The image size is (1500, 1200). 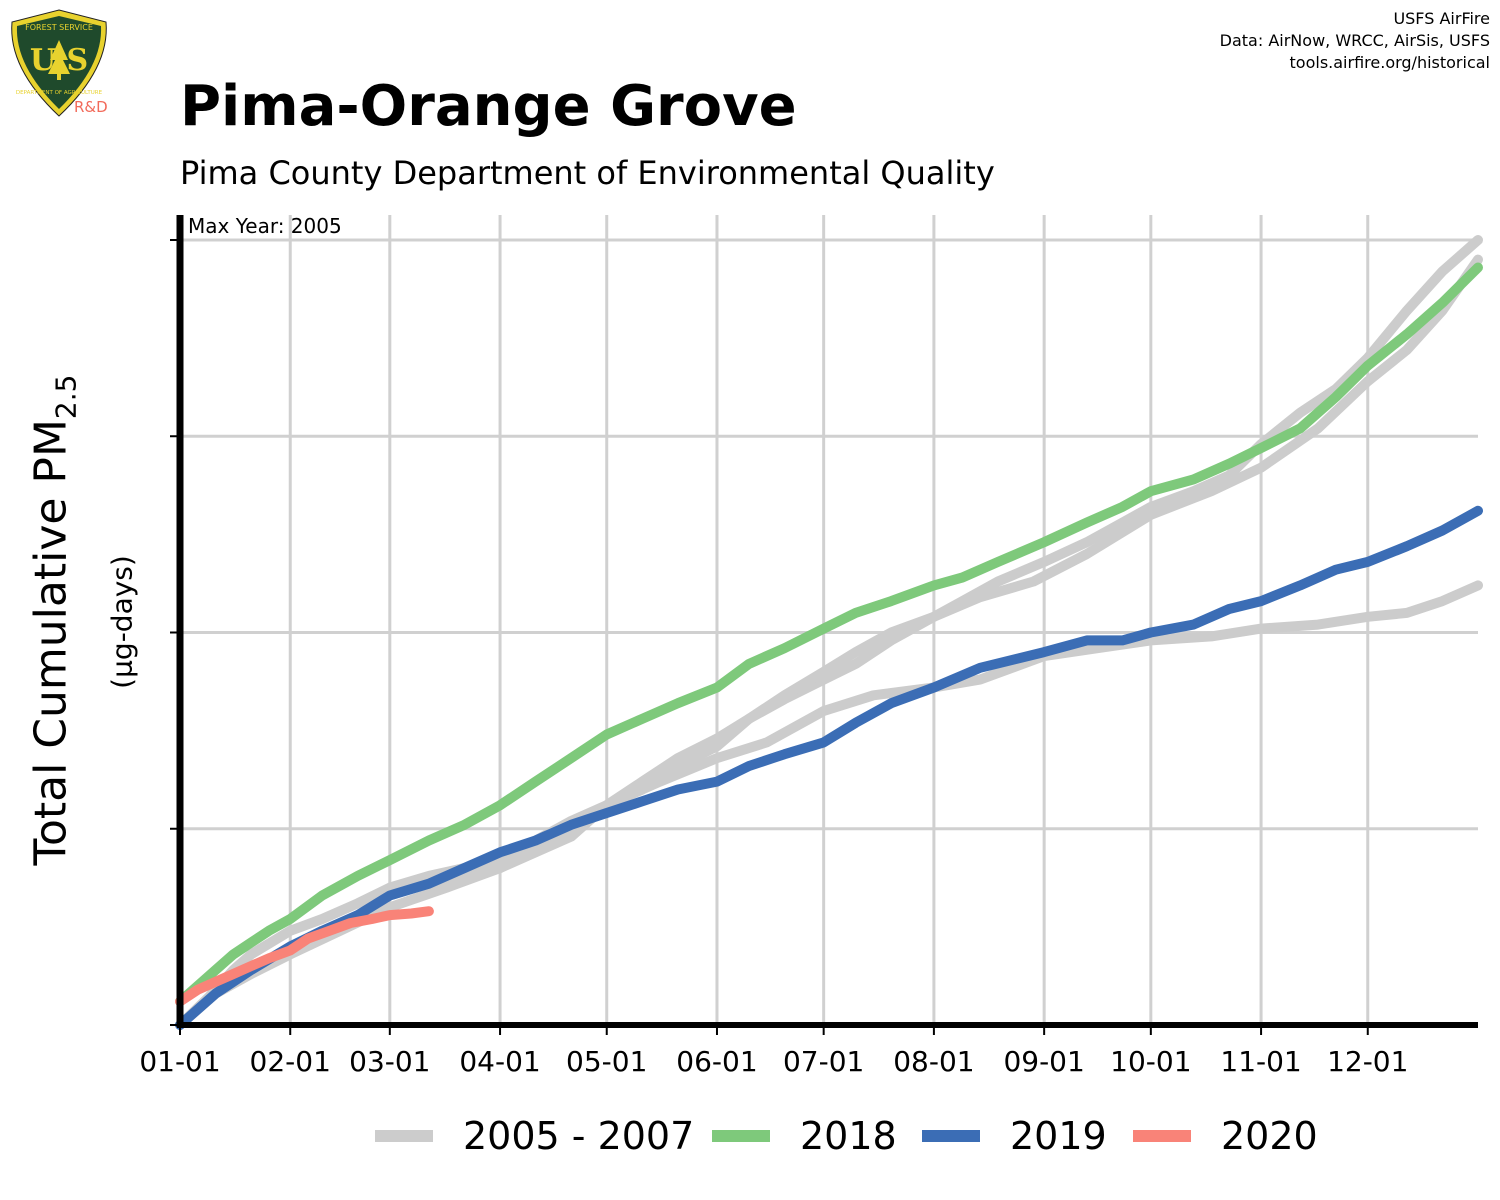 I want to click on legend-label: 2020, so click(x=1269, y=1136).